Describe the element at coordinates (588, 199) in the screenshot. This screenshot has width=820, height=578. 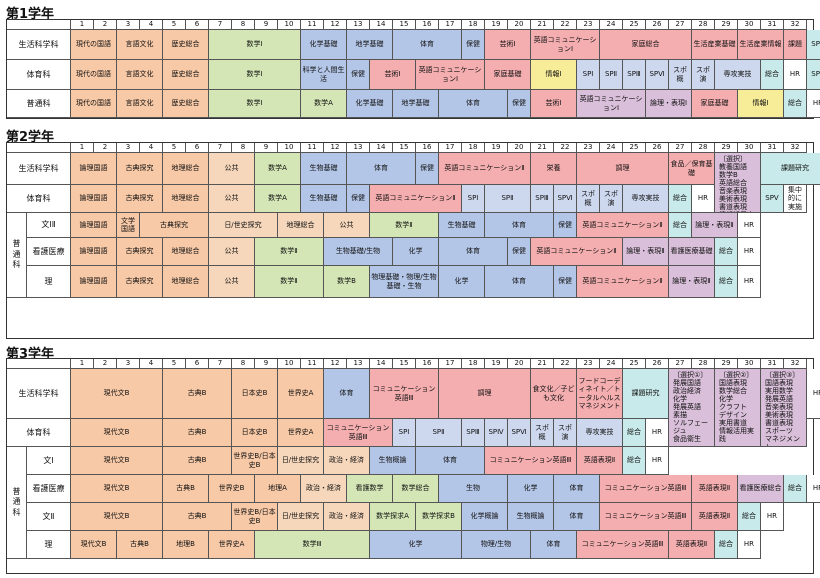
I see `subject-cell: スポ概` at that location.